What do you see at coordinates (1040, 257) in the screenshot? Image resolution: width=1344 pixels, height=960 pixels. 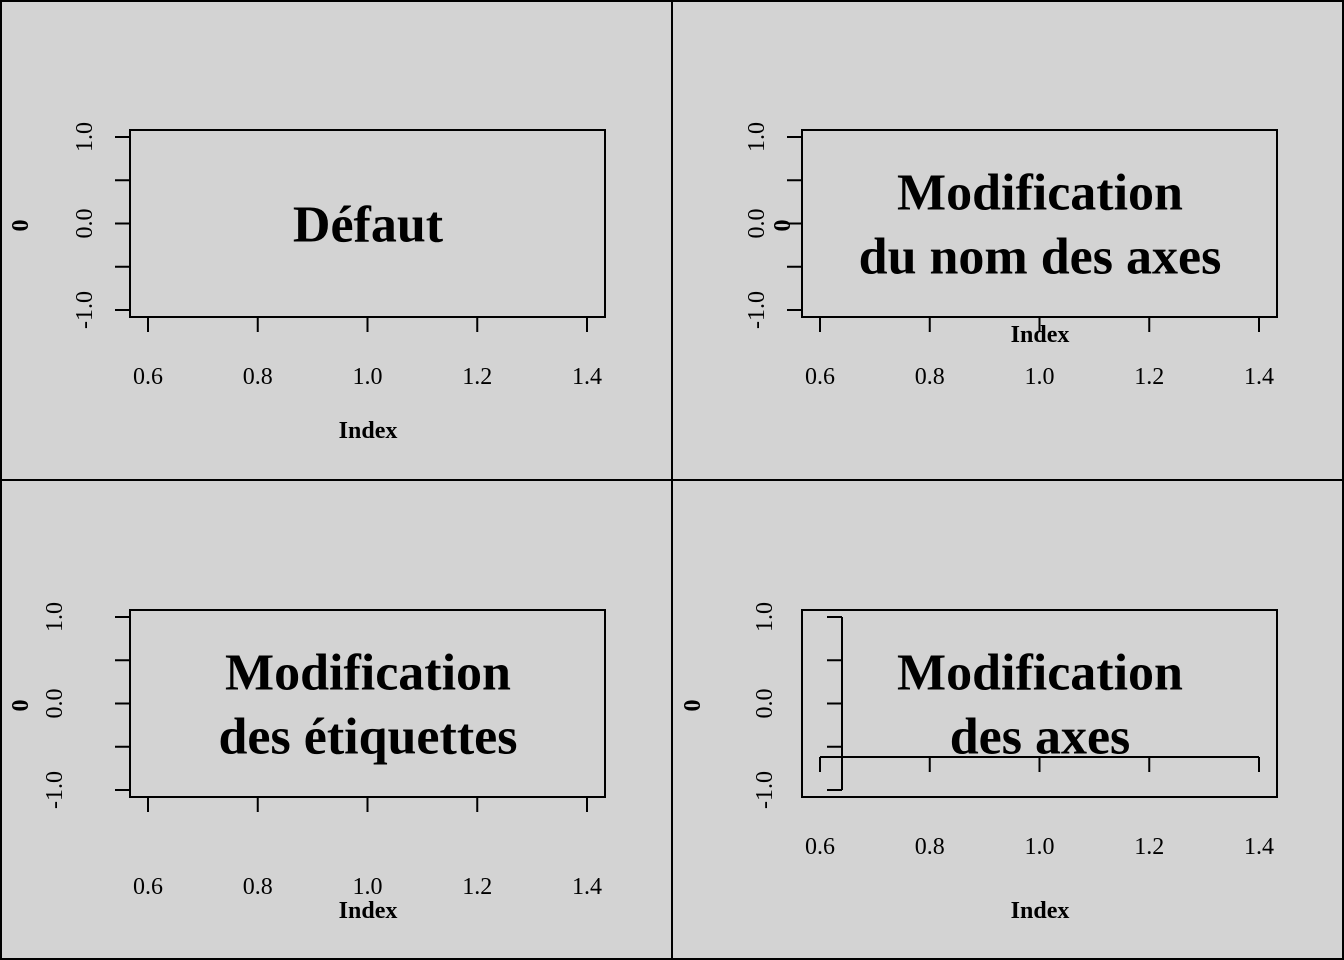 I see `panel-text-line-2: du nom des axes` at bounding box center [1040, 257].